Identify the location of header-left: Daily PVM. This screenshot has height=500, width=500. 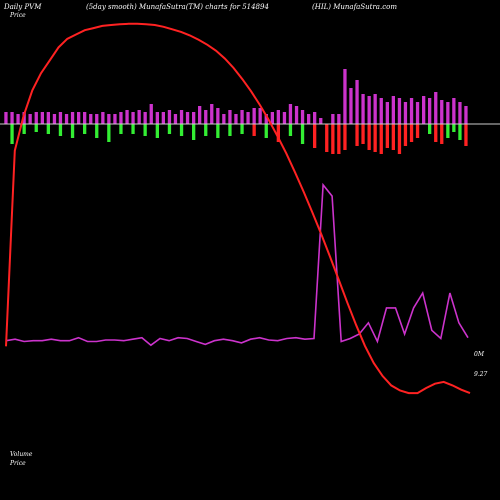
(22, 7).